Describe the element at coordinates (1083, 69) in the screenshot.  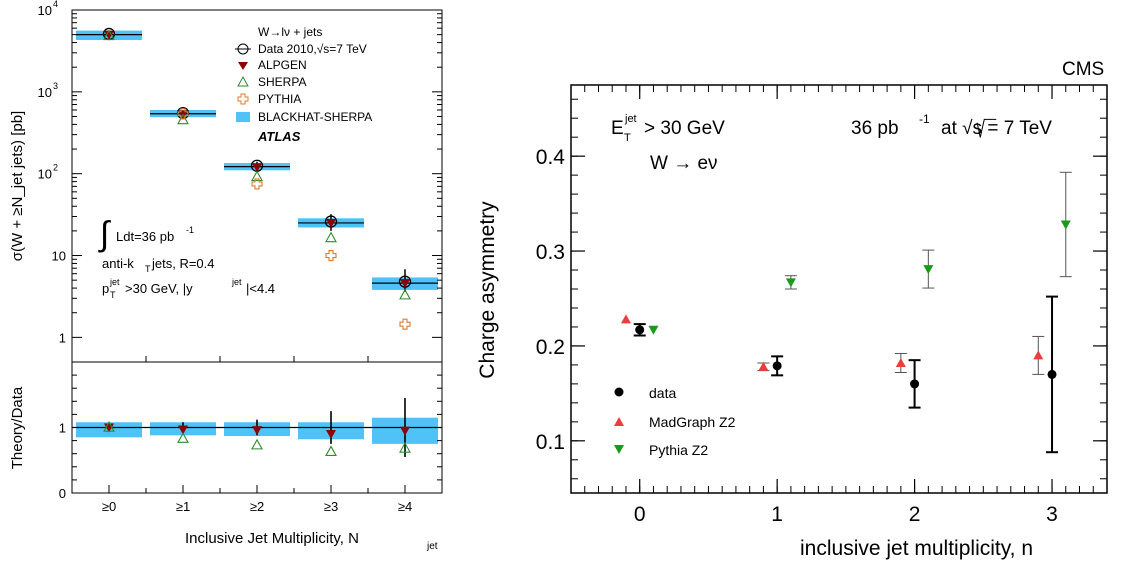
I see `cms-experiment-label: CMS` at that location.